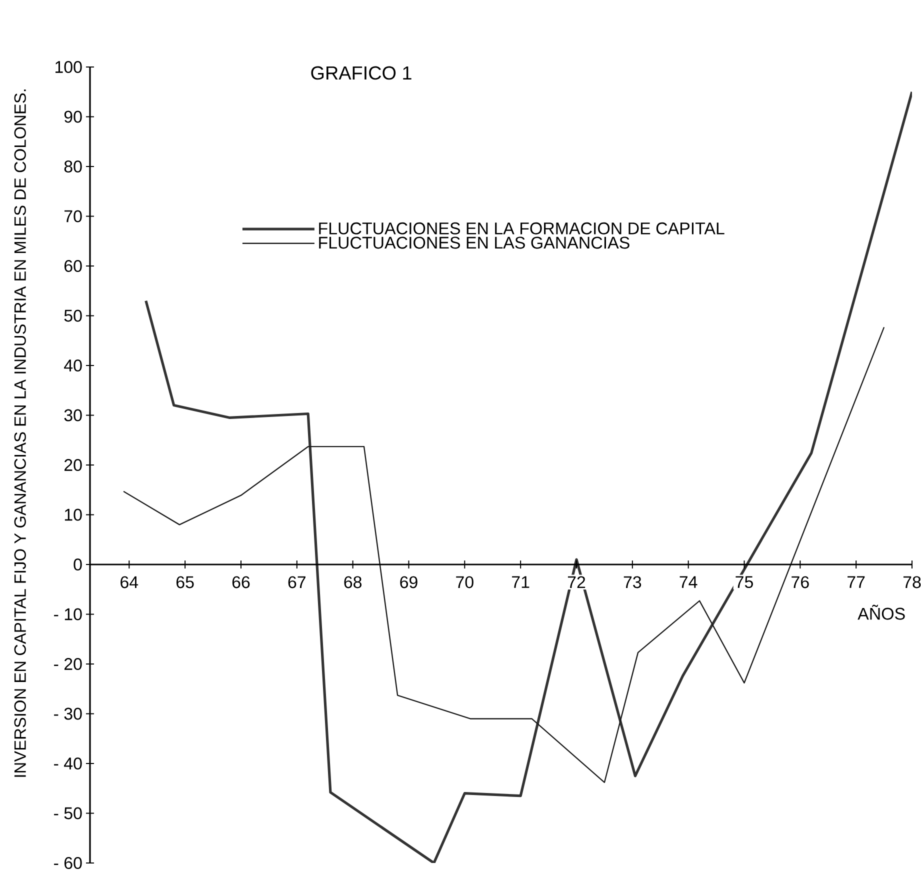  What do you see at coordinates (689, 582) in the screenshot?
I see `x-tick-label: 74` at bounding box center [689, 582].